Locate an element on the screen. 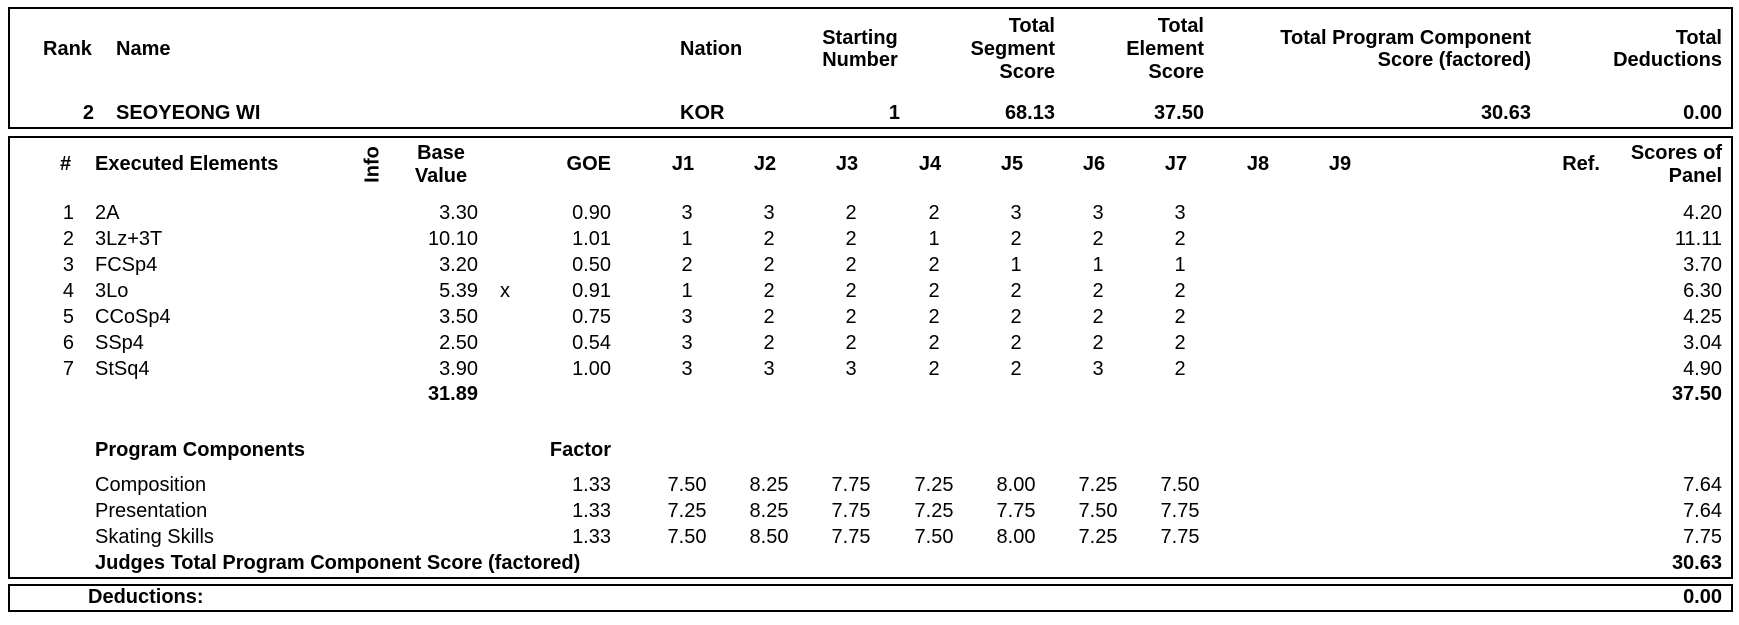 The width and height of the screenshot is (1739, 625). rank-header: Rank is located at coordinates (67, 49).